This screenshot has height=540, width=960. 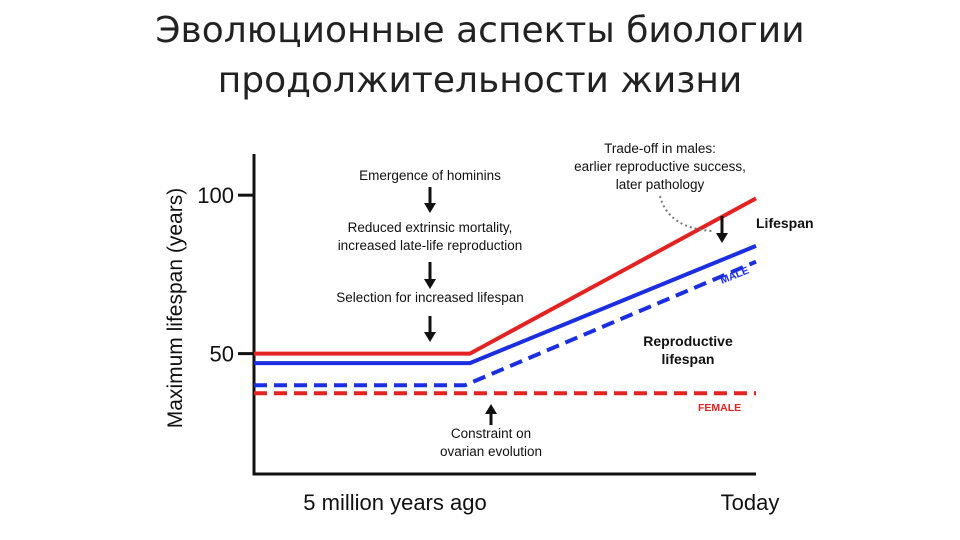 I want to click on arrow-emergence-head, so click(x=430, y=208).